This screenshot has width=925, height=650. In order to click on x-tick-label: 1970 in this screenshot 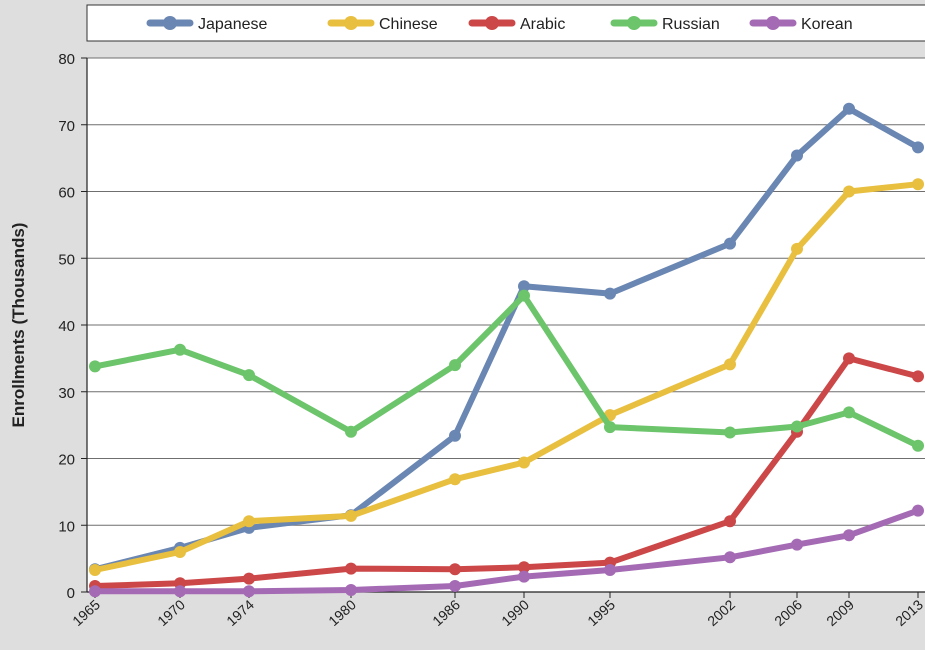, I will do `click(171, 612)`.